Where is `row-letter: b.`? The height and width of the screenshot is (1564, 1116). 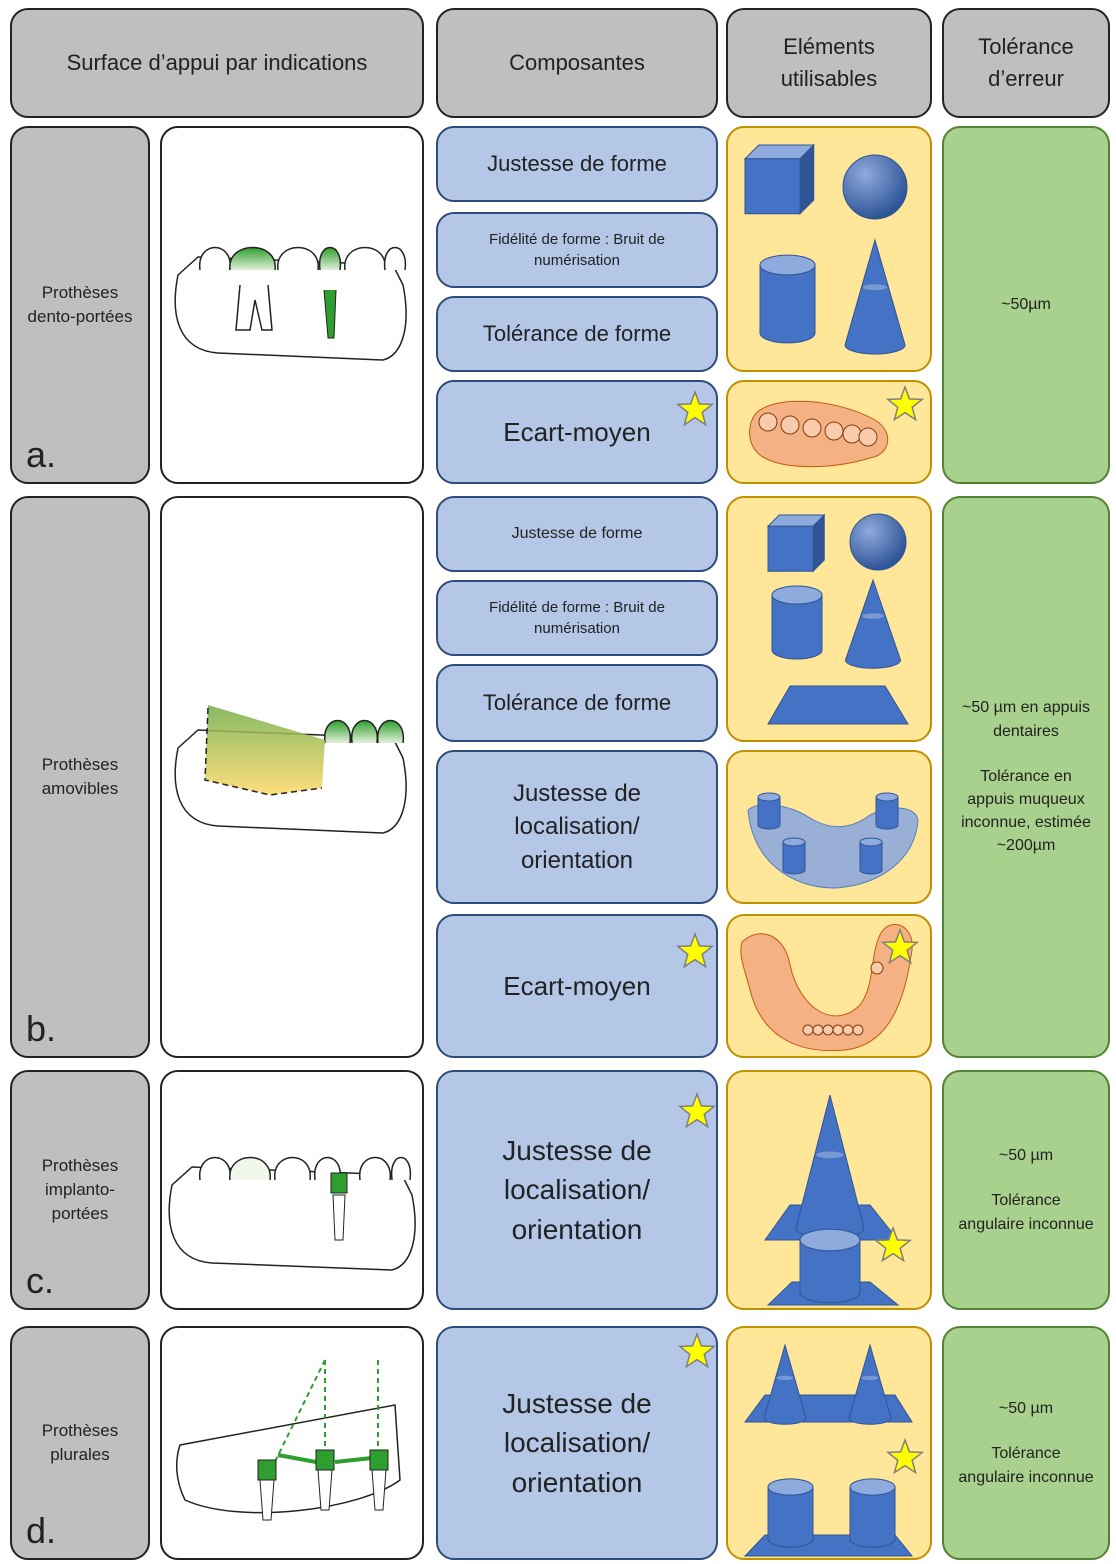 row-letter: b. is located at coordinates (41, 1028).